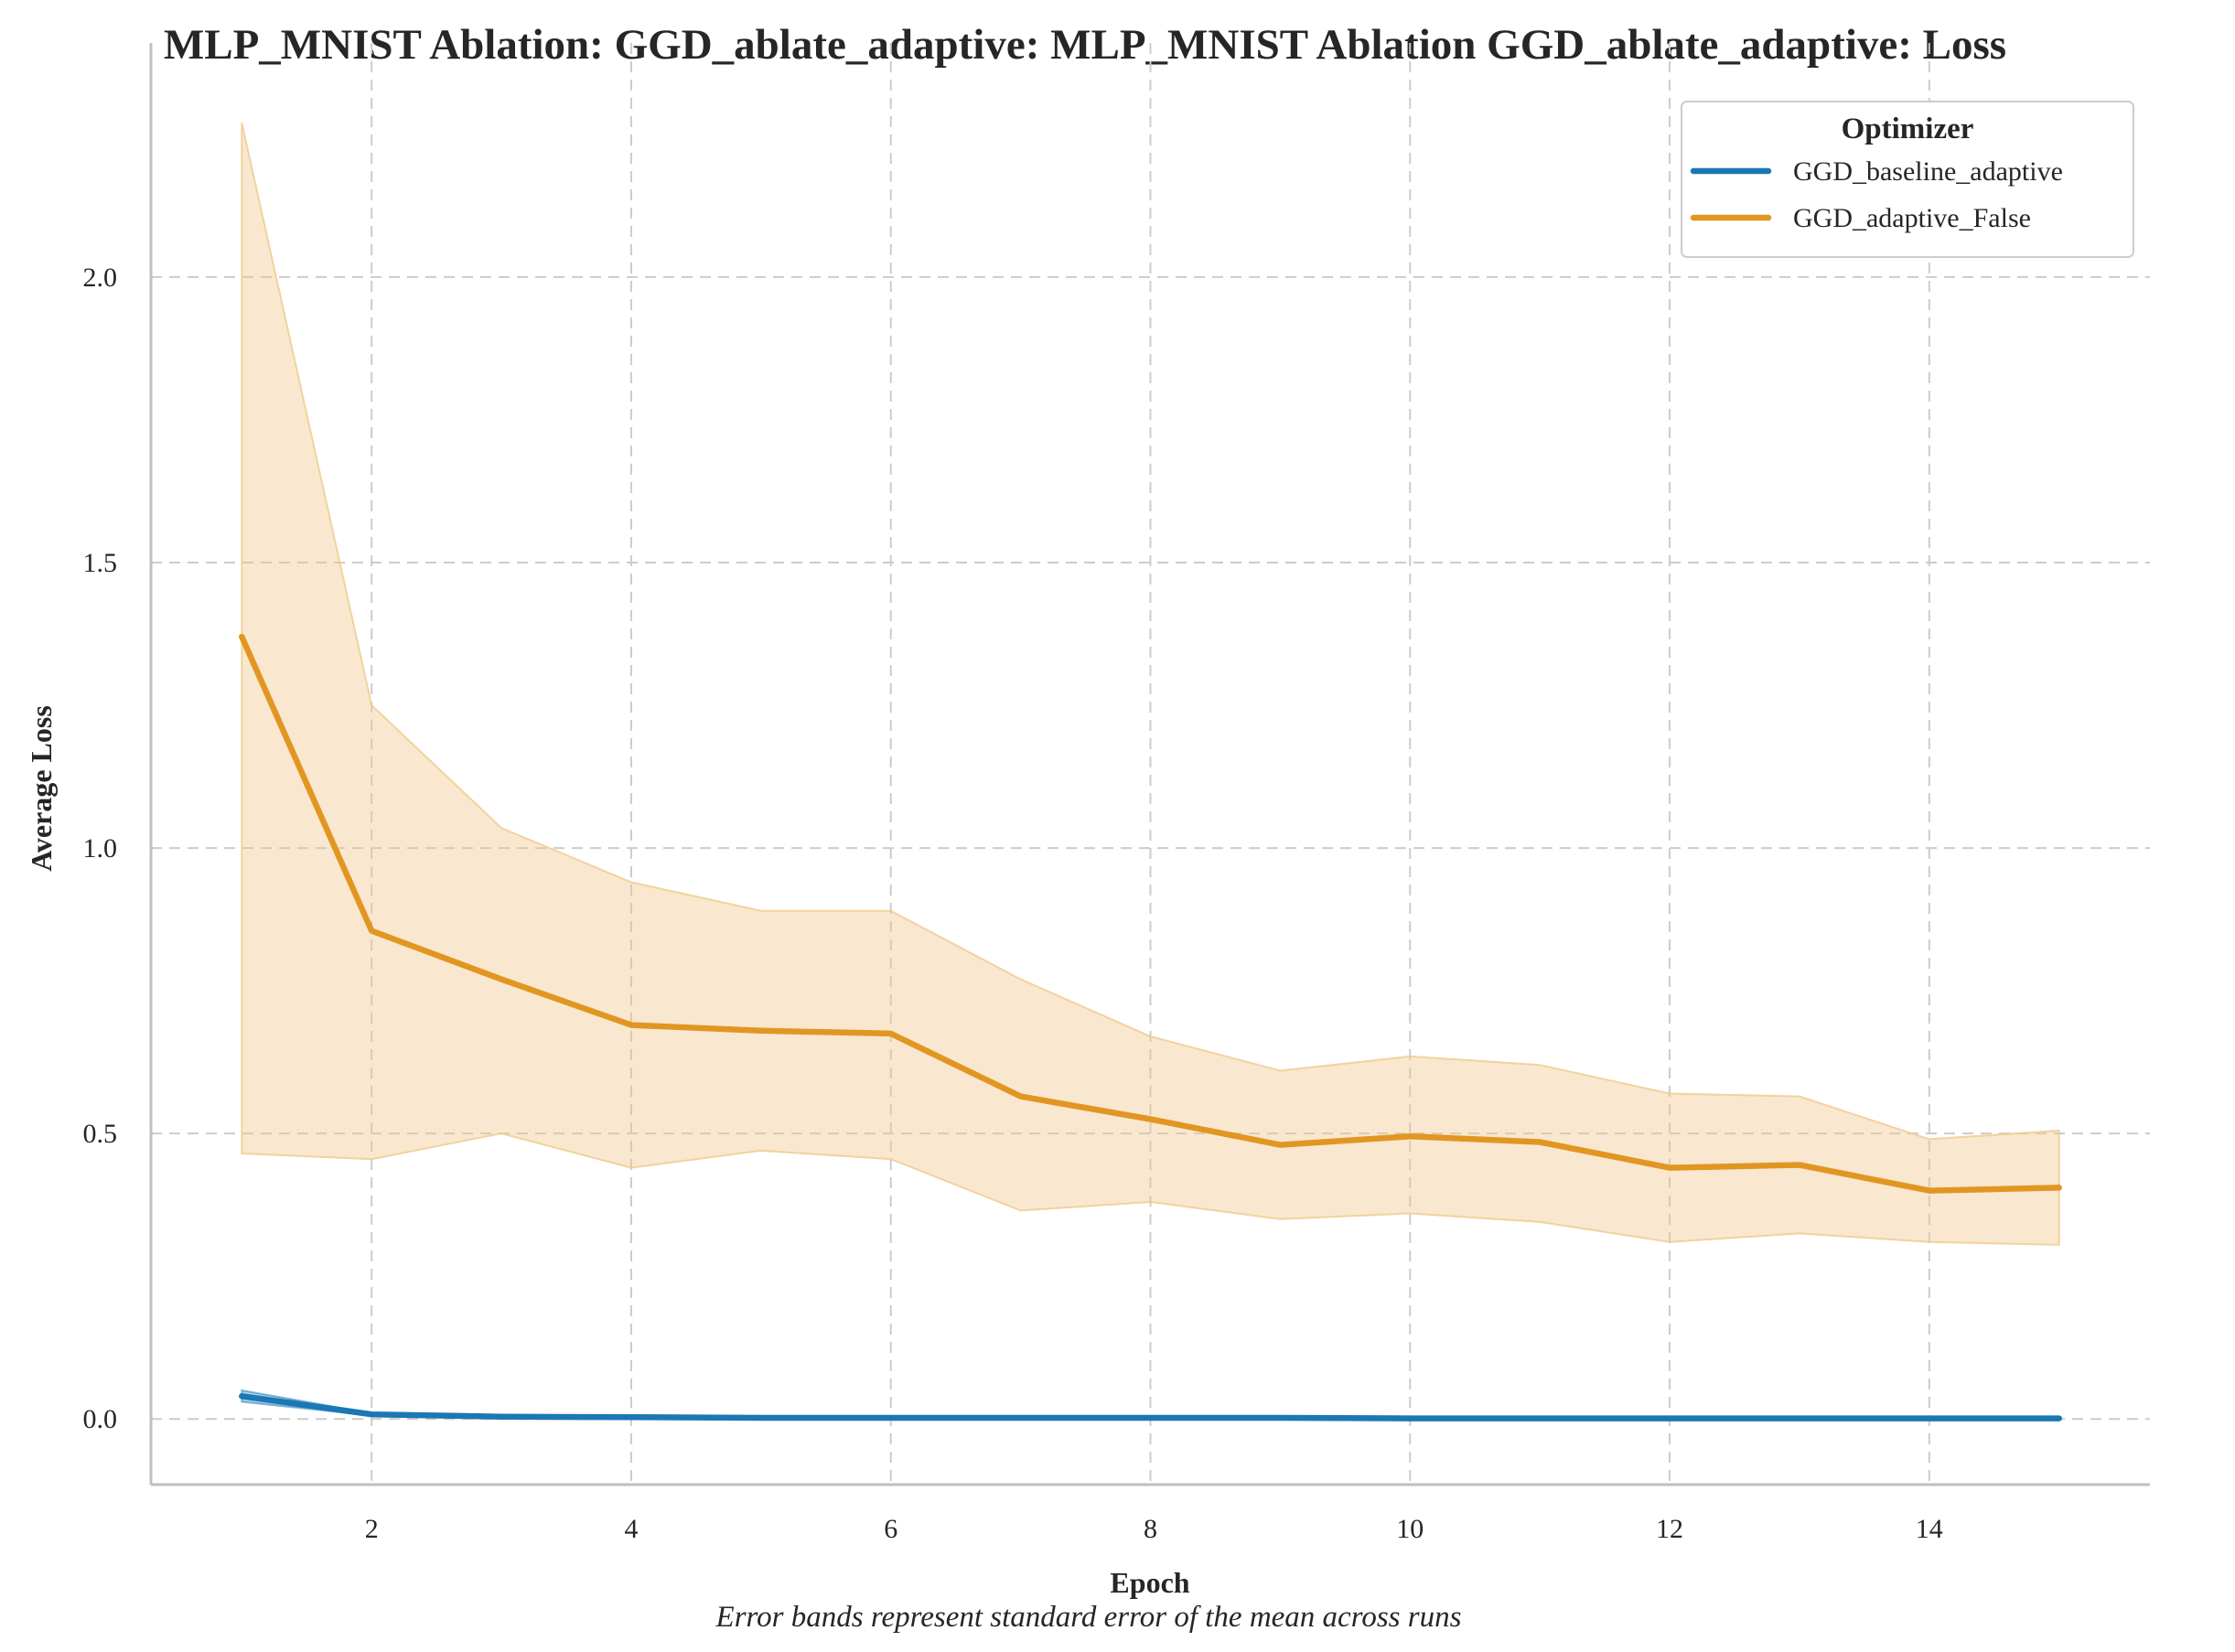  What do you see at coordinates (1150, 1529) in the screenshot?
I see `x-tick-label: 8` at bounding box center [1150, 1529].